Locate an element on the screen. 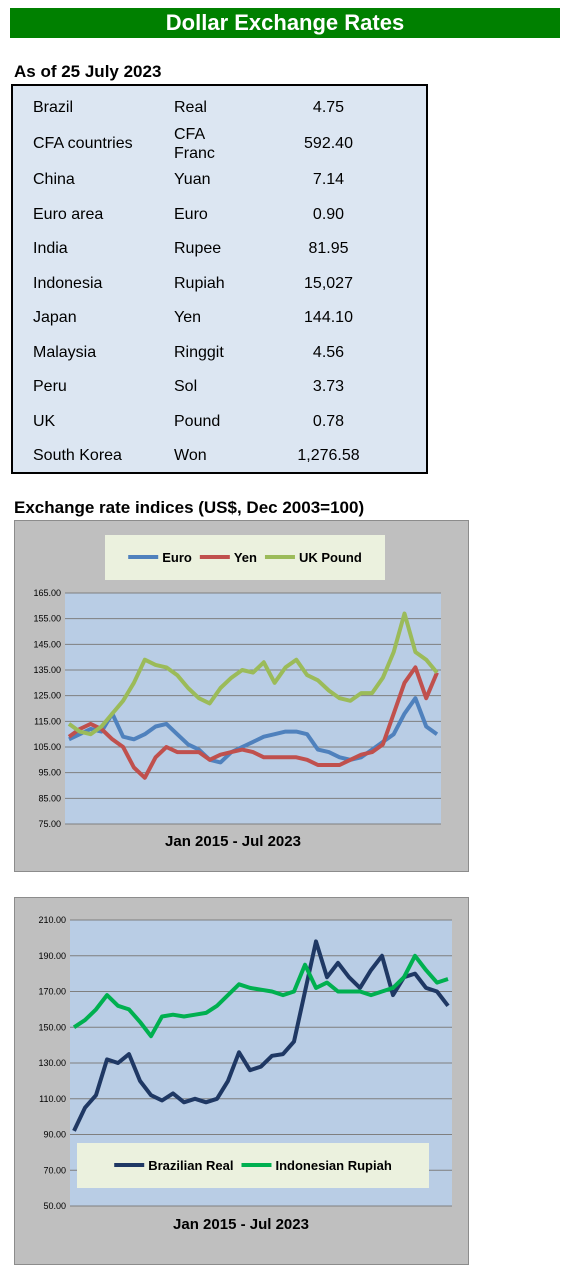 The height and width of the screenshot is (1275, 568). table-row: Euro area Euro 0.90 is located at coordinates (222, 214).